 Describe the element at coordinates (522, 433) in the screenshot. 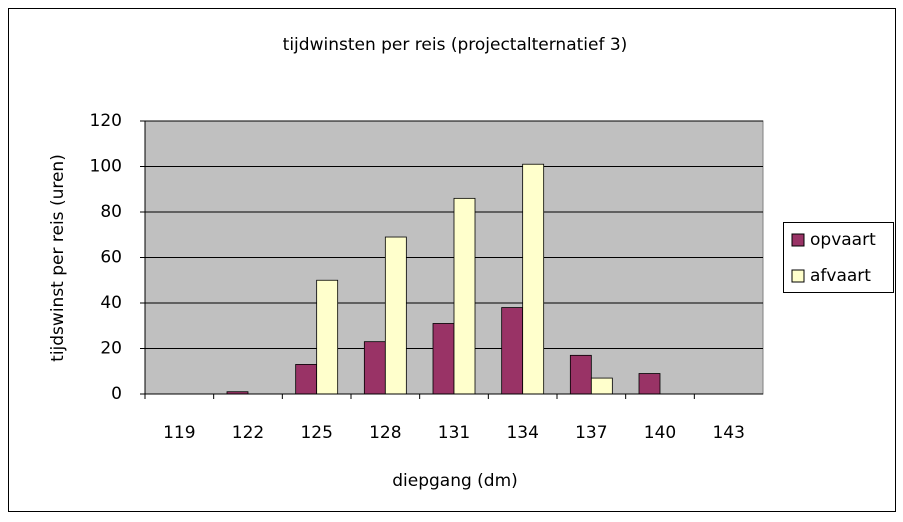

I see `x-tick-label: 134` at that location.